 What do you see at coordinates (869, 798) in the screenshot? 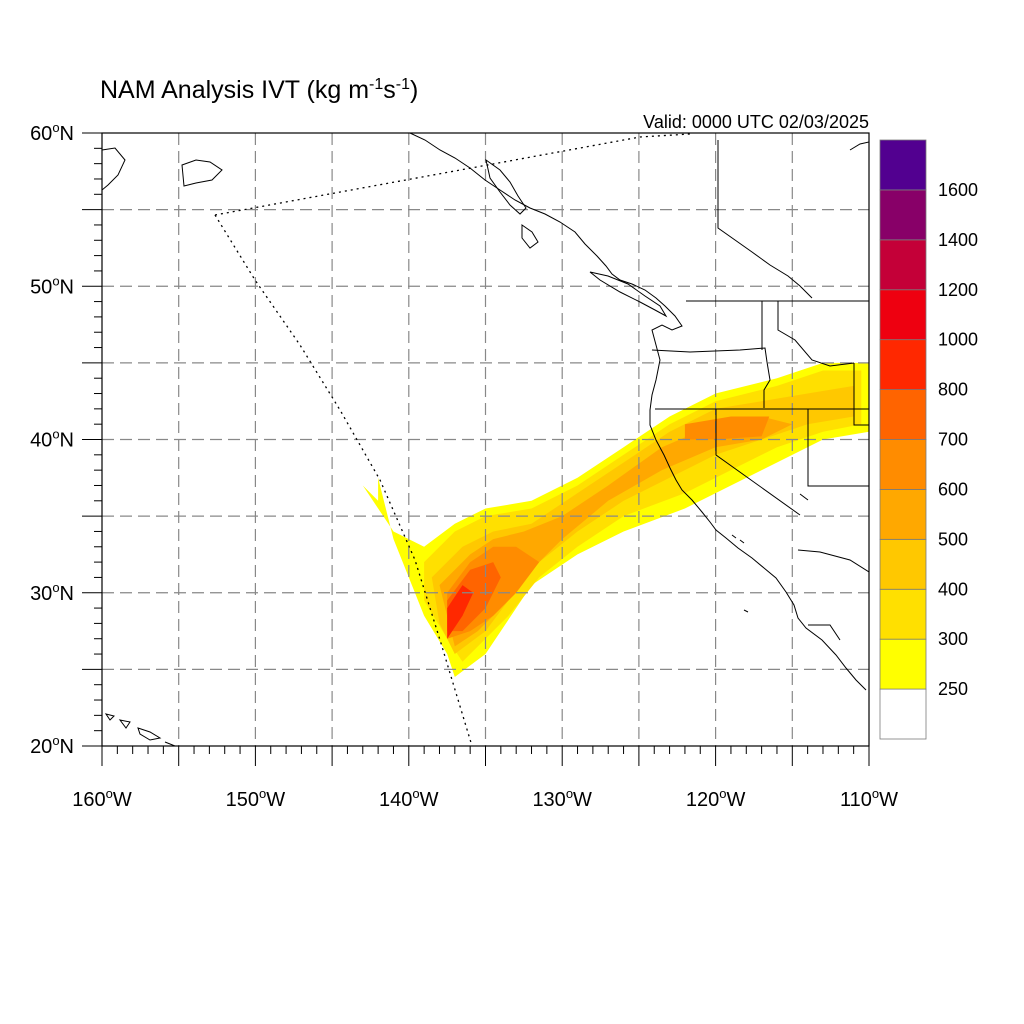
I see `lon-label: 110oW` at bounding box center [869, 798].